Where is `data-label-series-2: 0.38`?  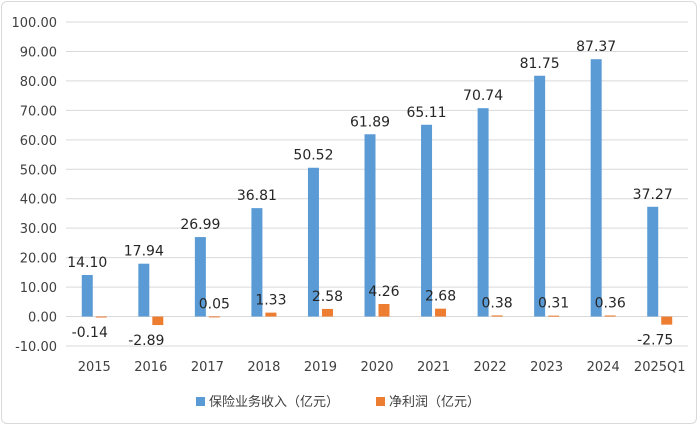 data-label-series-2: 0.38 is located at coordinates (497, 303).